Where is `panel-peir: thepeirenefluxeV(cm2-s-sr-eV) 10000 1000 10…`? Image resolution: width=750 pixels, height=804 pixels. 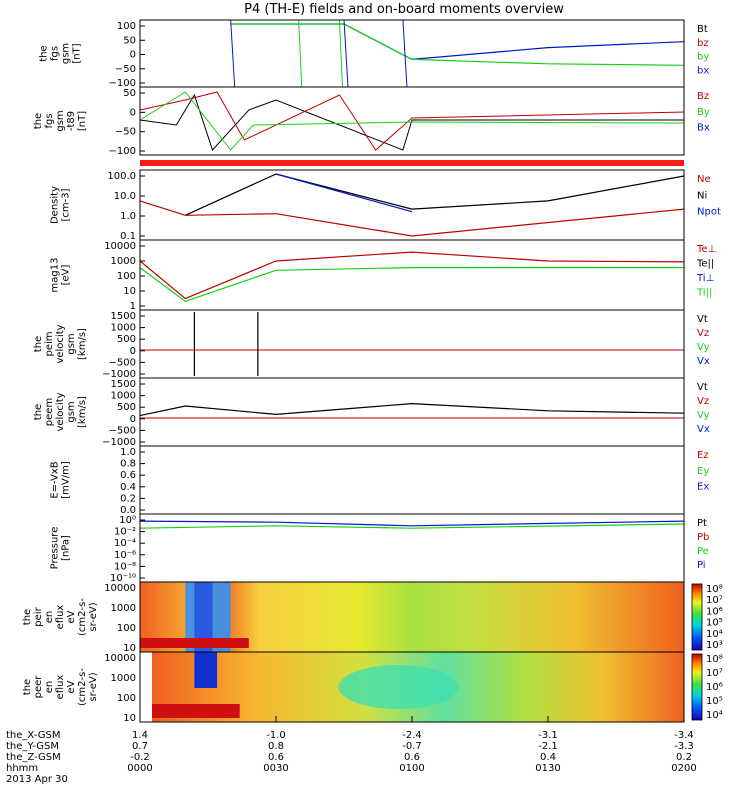 panel-peir: thepeirenefluxeV(cm2-s-sr-eV) 10000 1000 10… is located at coordinates (372, 618).